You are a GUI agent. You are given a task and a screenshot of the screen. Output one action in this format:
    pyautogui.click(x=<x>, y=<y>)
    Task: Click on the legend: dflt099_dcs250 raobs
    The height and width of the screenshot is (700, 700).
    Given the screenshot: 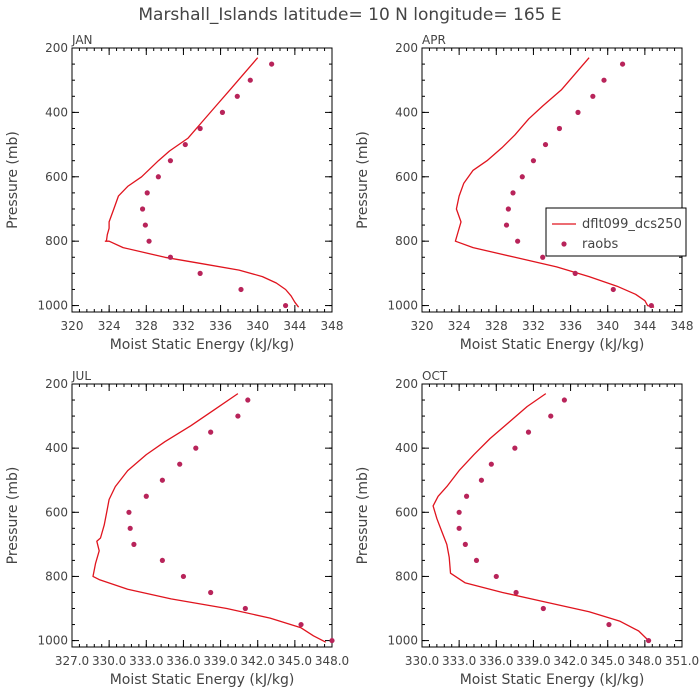 What is the action you would take?
    pyautogui.click(x=616, y=232)
    